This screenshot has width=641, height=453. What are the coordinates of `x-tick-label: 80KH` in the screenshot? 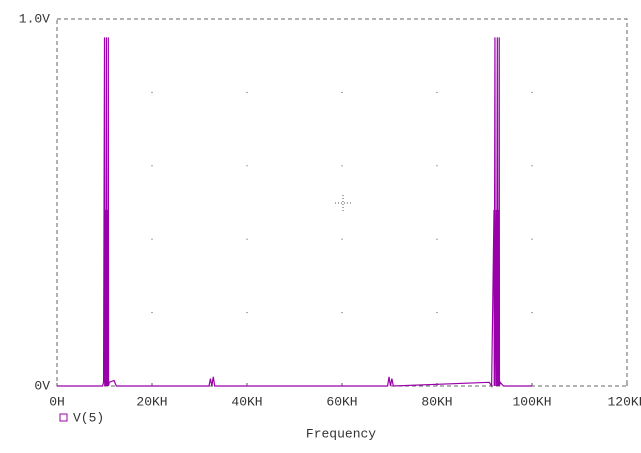 It's located at (436, 401).